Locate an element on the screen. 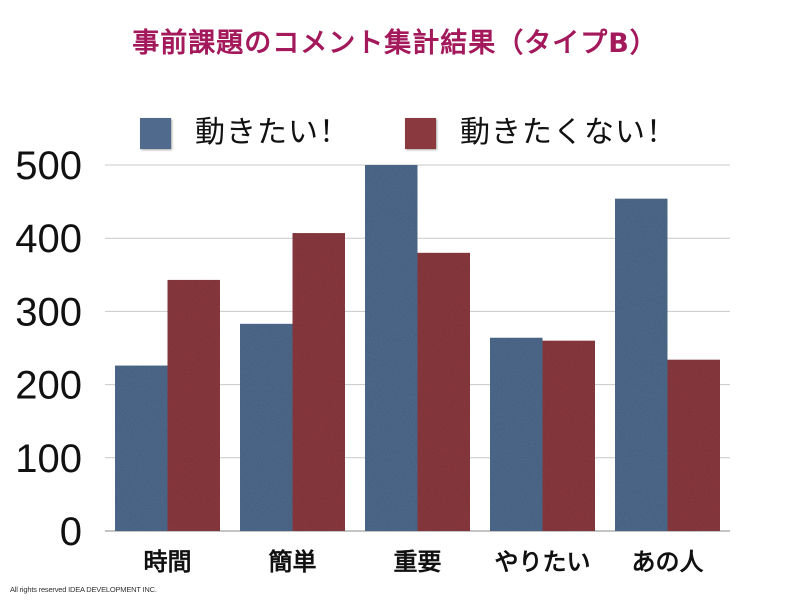  y-tick-label: 300 is located at coordinates (48, 312).